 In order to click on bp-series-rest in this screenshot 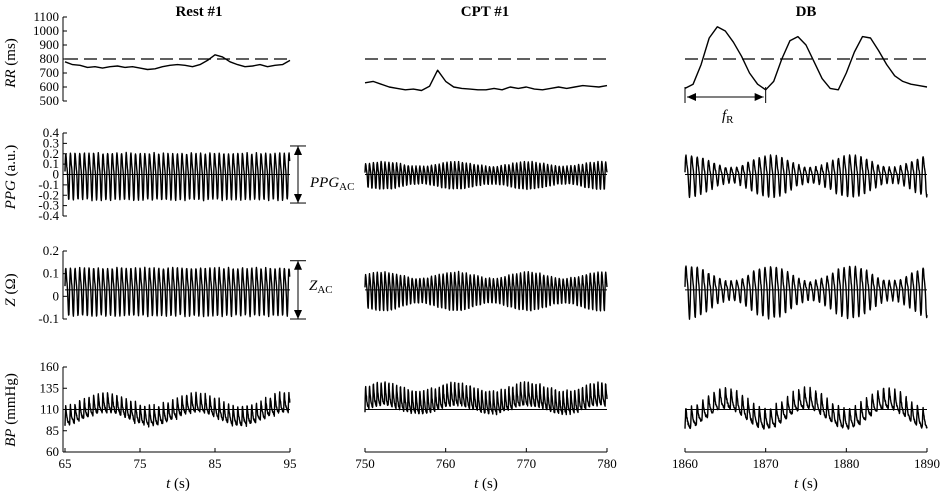, I will do `click(177, 409)`.